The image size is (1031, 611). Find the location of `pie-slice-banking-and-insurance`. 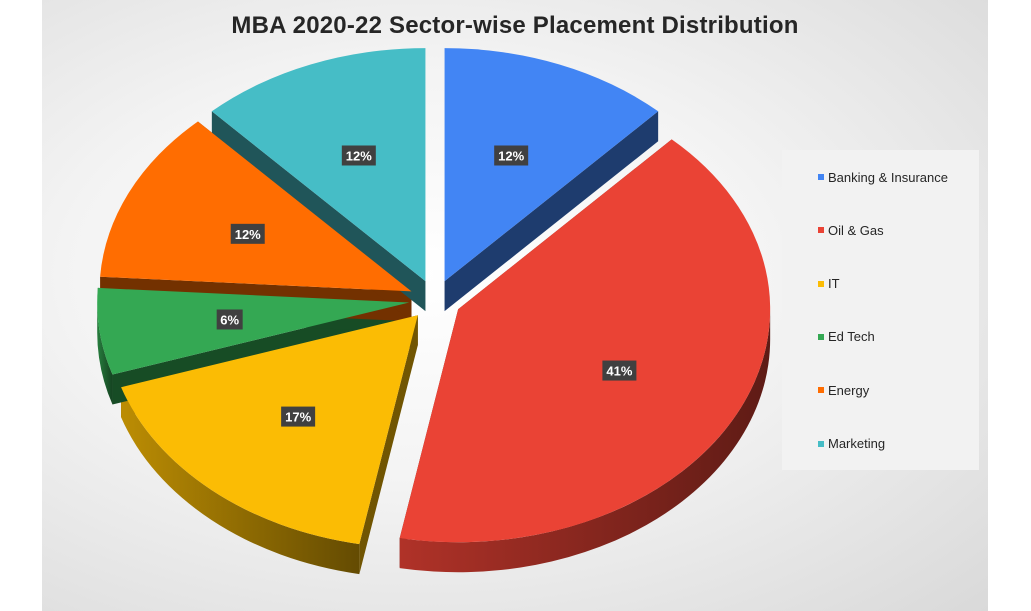

pie-slice-banking-and-insurance is located at coordinates (551, 165).